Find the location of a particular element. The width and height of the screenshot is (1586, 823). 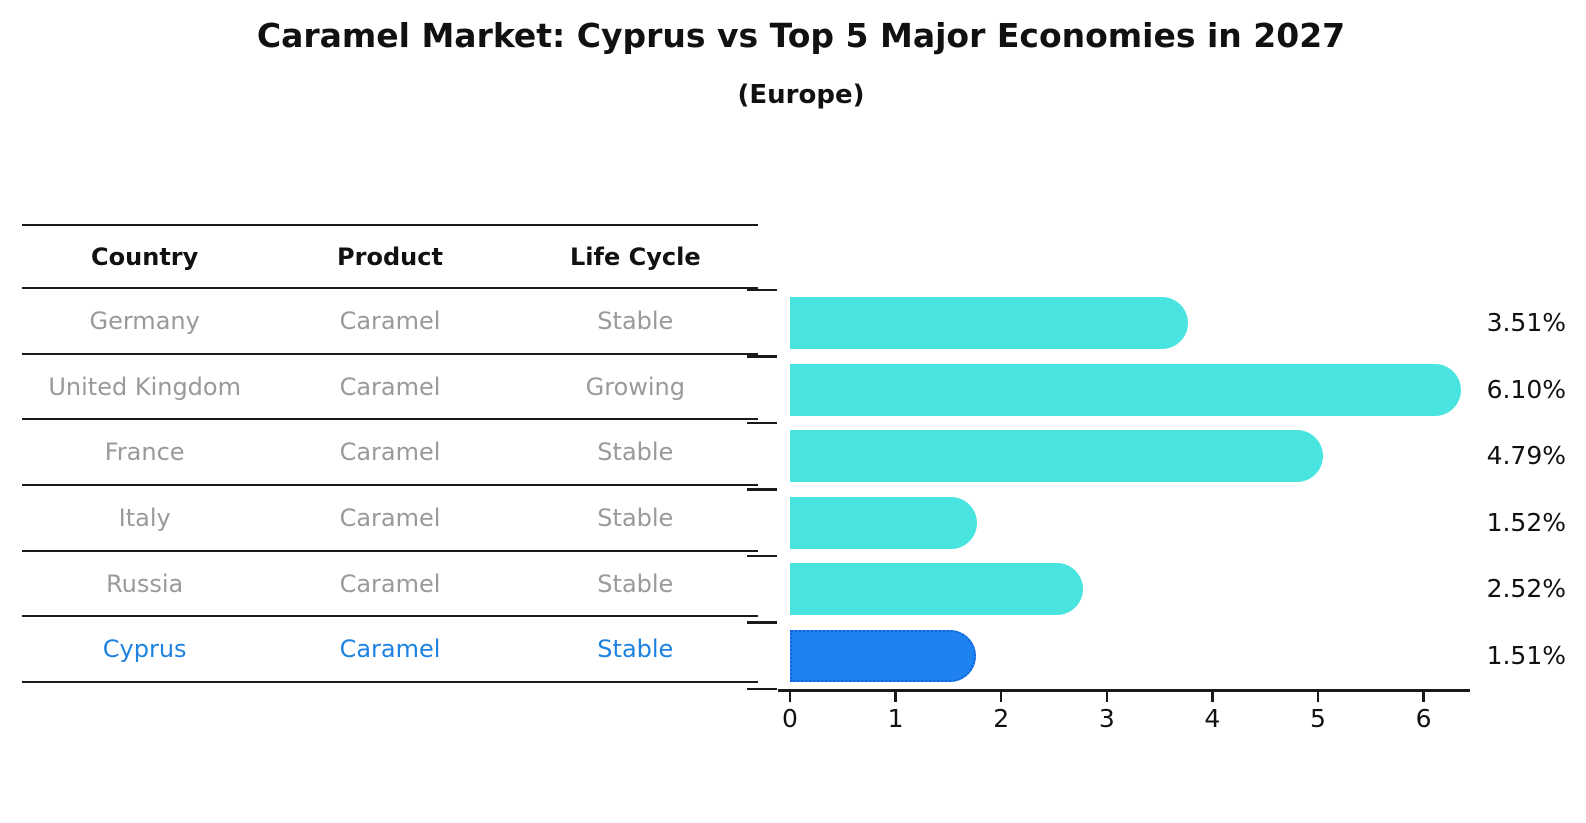

bar-france is located at coordinates (1056, 456).